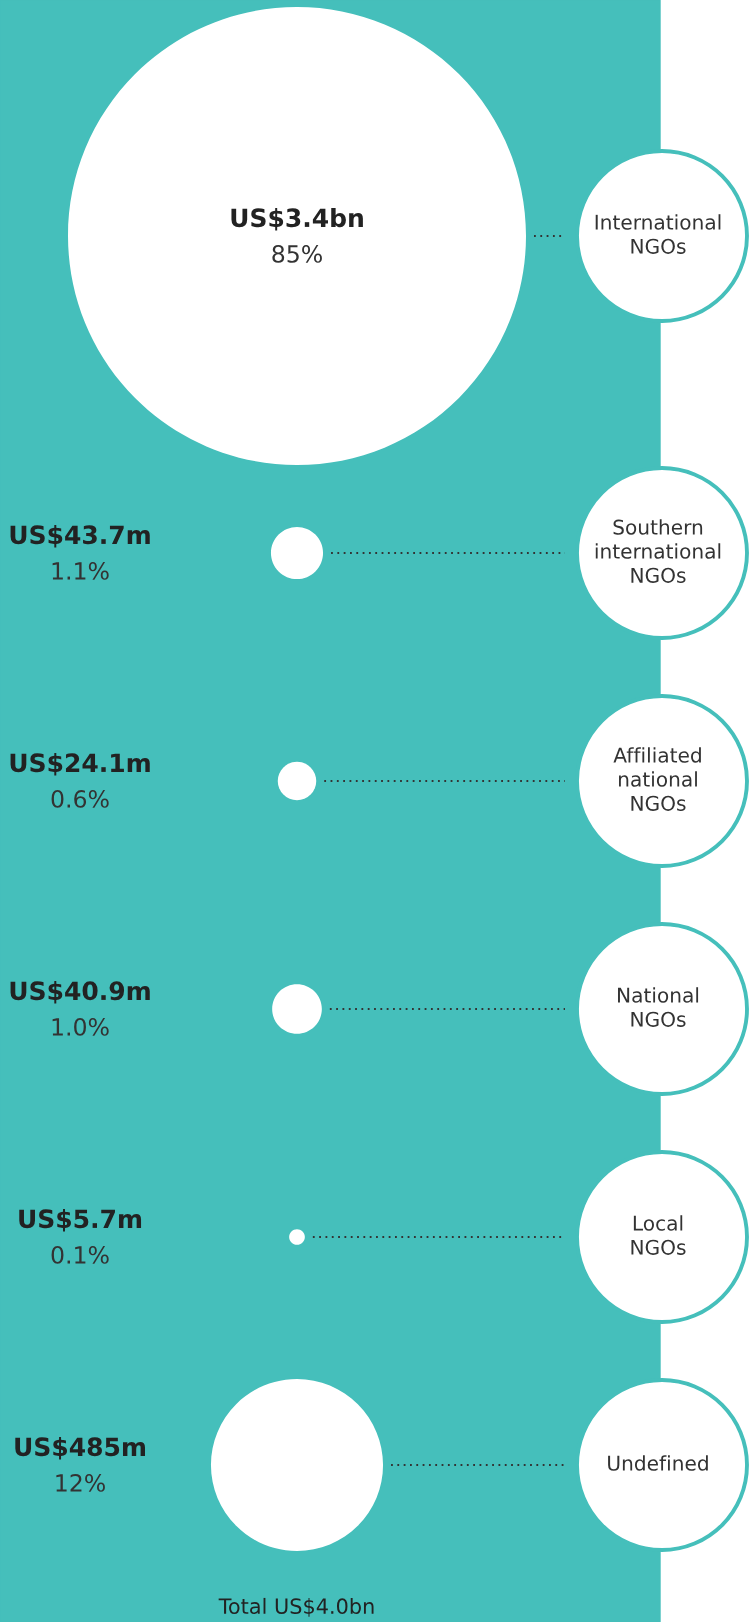 This screenshot has height=1622, width=750. Describe the element at coordinates (297, 253) in the screenshot. I see `data-label: 85%` at that location.